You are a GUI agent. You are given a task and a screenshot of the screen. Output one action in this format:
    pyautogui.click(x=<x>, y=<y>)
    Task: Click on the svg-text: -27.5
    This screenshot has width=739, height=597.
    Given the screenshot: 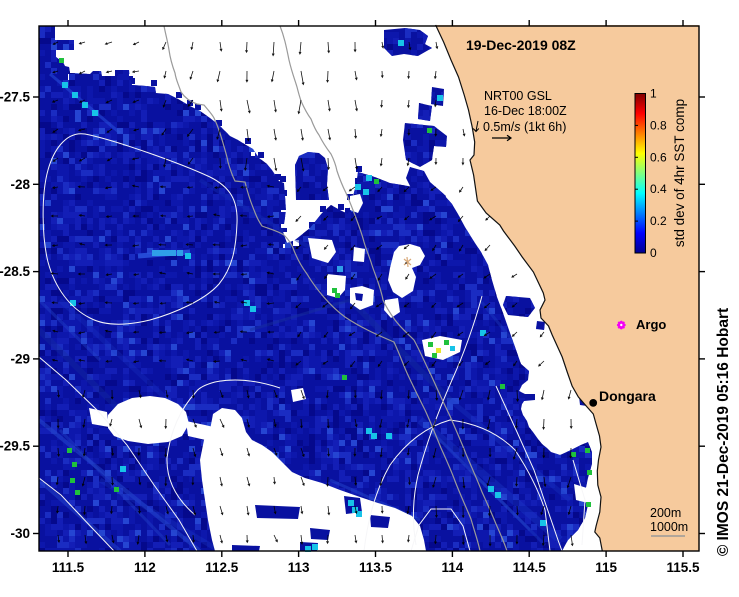 What is the action you would take?
    pyautogui.click(x=15, y=97)
    